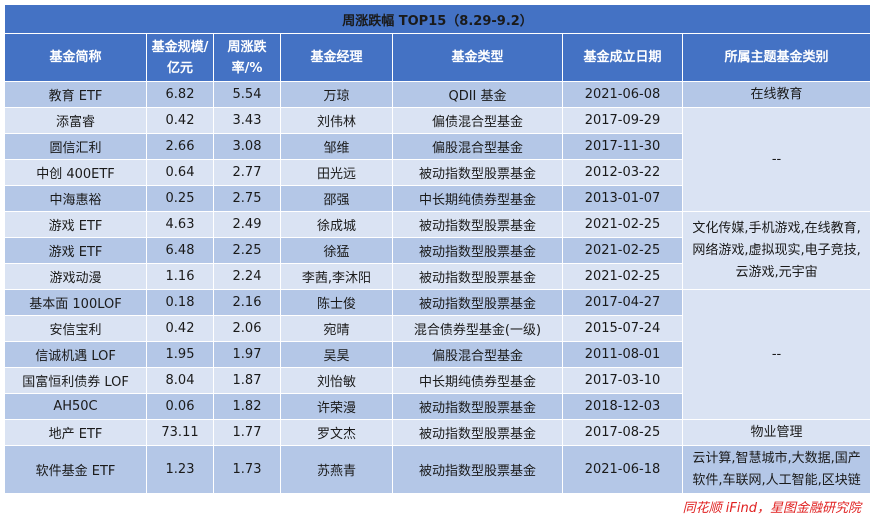 The height and width of the screenshot is (518, 875). What do you see at coordinates (336, 276) in the screenshot?
I see `cell-fund-manager: 李茜,李沐阳` at bounding box center [336, 276].